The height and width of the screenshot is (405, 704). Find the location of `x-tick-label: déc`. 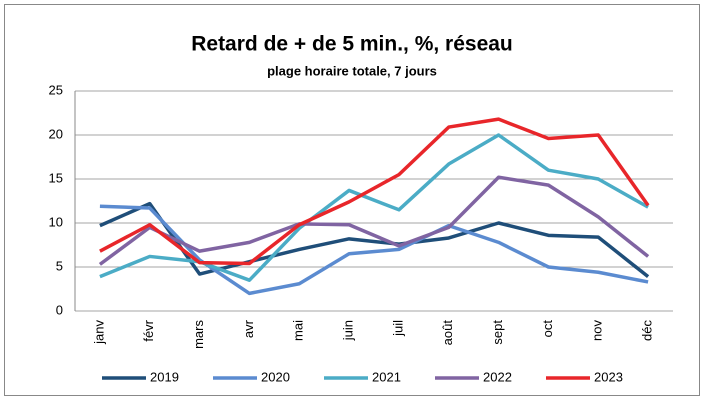

x-tick-label: déc is located at coordinates (647, 330).